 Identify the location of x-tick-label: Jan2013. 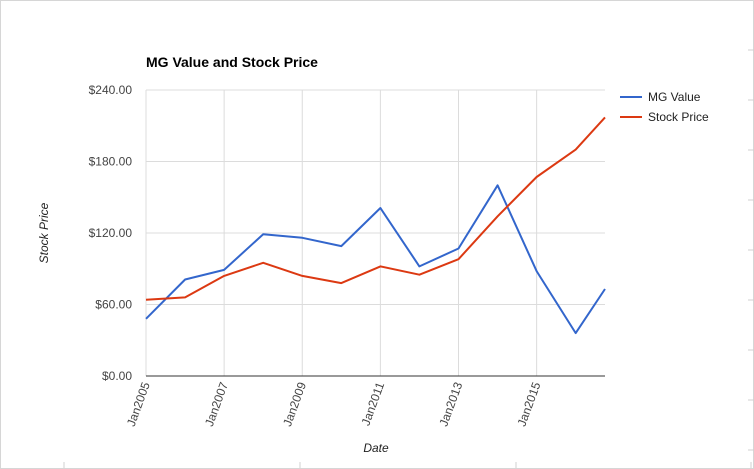
(450, 404).